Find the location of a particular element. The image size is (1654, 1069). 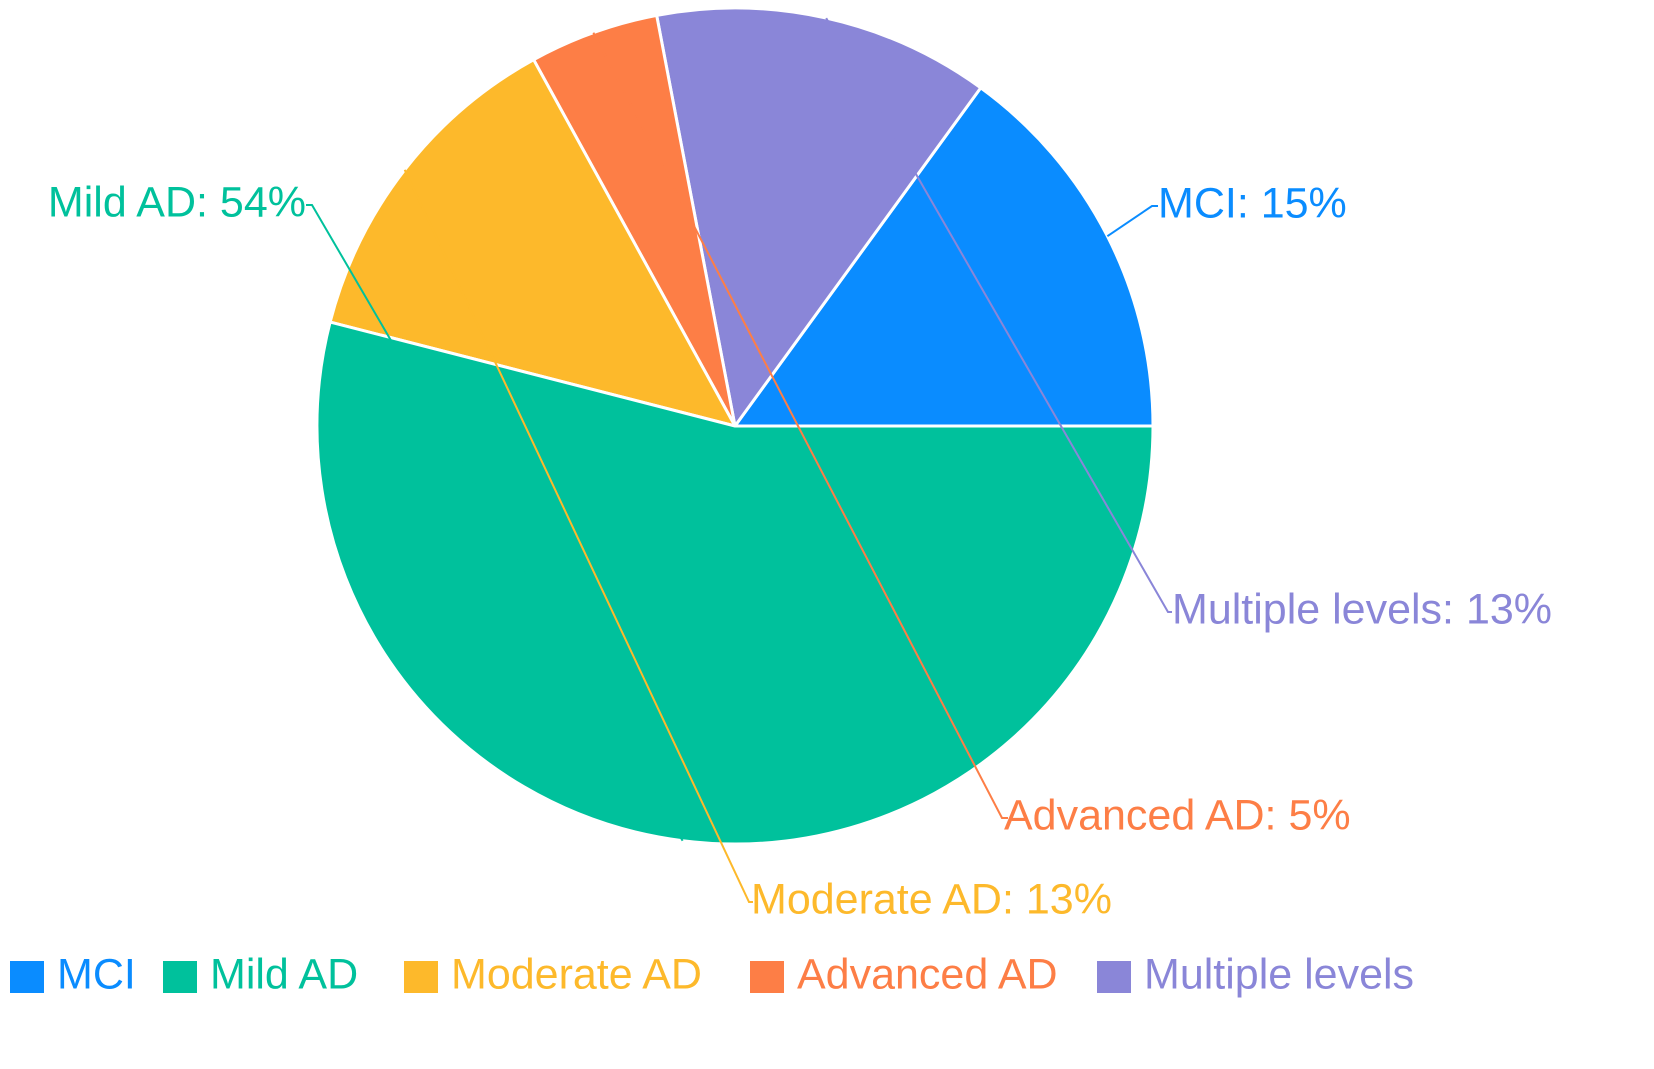

legend-label: MCI is located at coordinates (96, 974).